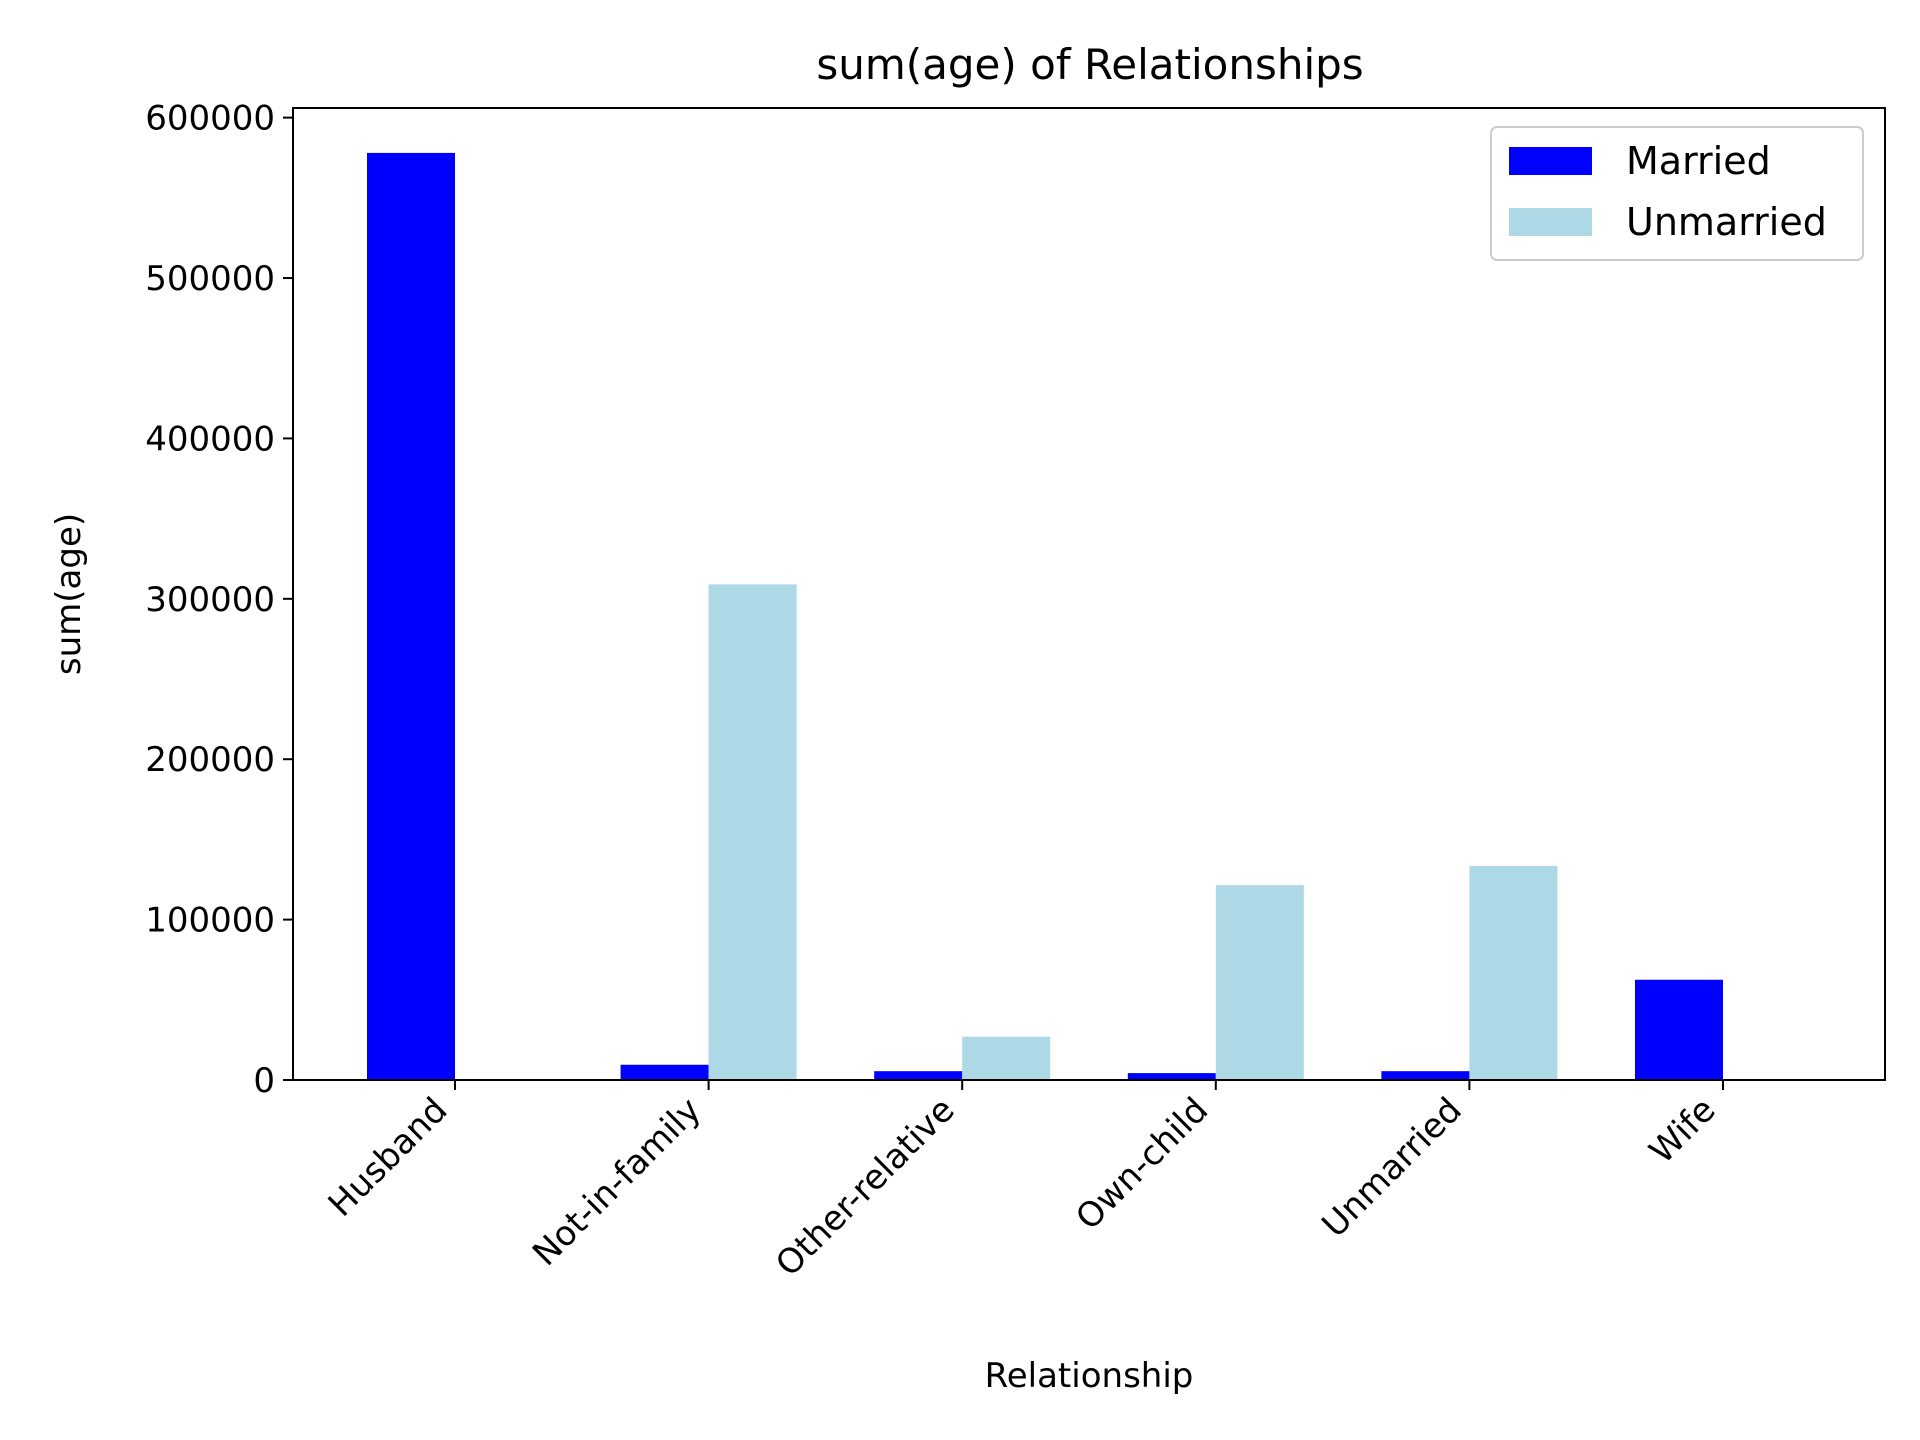 This screenshot has width=1920, height=1440. I want to click on bar-unmarried-other-relative, so click(1006, 1058).